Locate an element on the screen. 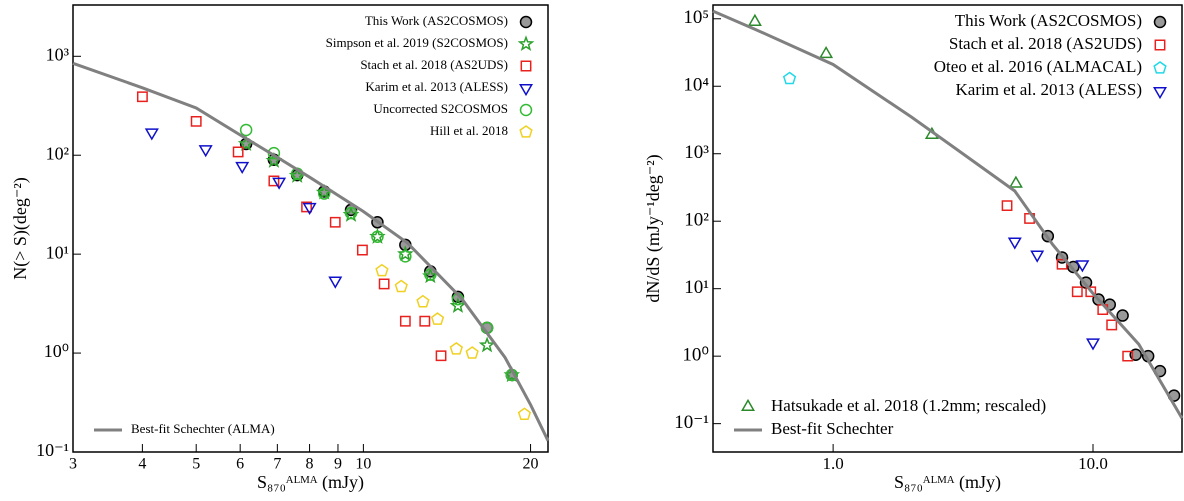 This screenshot has width=1184, height=501. x-tick-label: 1.0 is located at coordinates (832, 463).